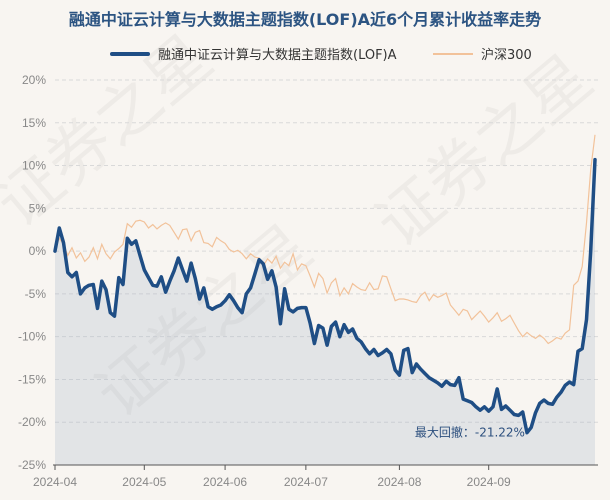  What do you see at coordinates (32, 379) in the screenshot?
I see `y-tick-label: -15%` at bounding box center [32, 379].